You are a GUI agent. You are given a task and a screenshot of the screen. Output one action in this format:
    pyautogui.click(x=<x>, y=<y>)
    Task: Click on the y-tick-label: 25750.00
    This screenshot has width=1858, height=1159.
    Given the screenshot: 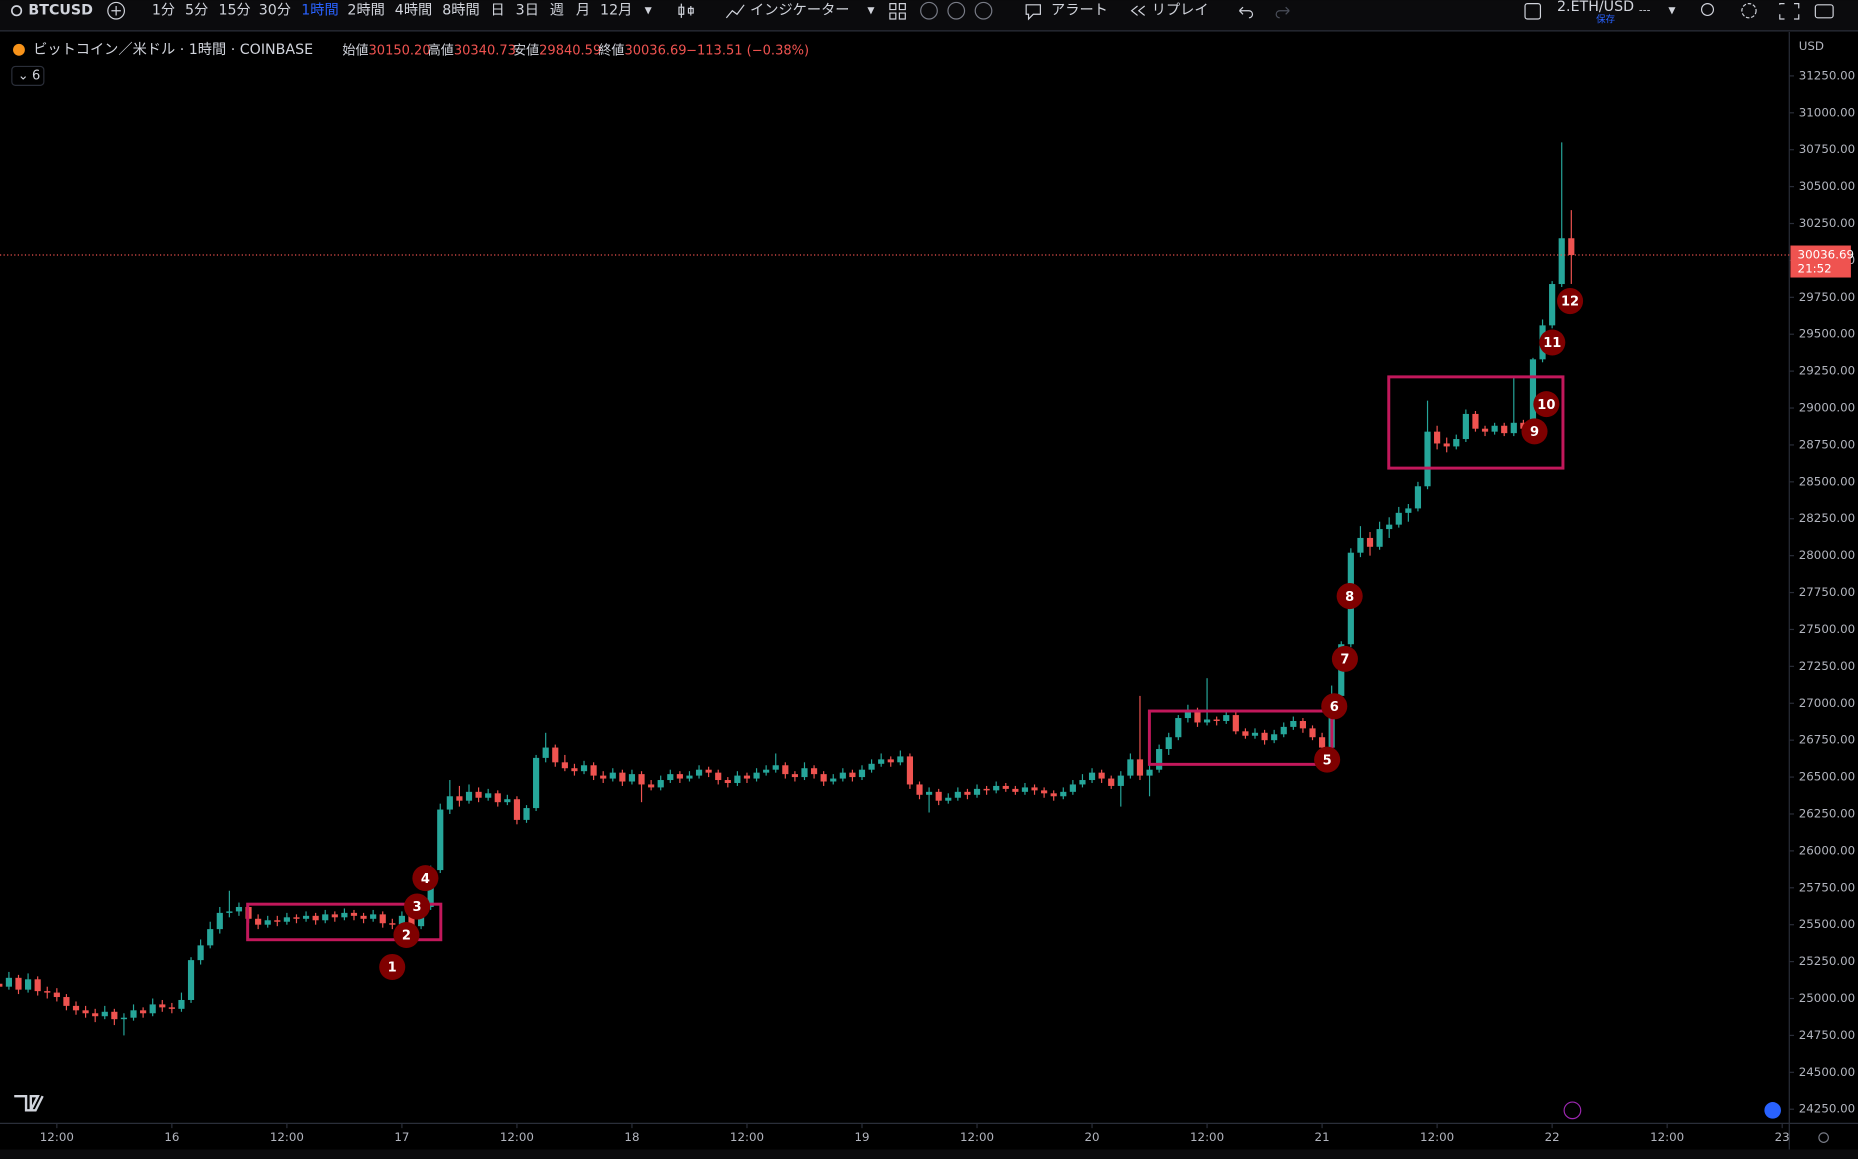 What is the action you would take?
    pyautogui.click(x=1827, y=887)
    